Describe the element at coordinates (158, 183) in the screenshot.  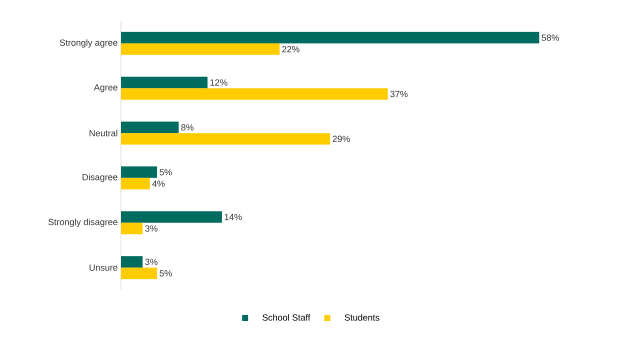
I see `data-label: 4%` at that location.